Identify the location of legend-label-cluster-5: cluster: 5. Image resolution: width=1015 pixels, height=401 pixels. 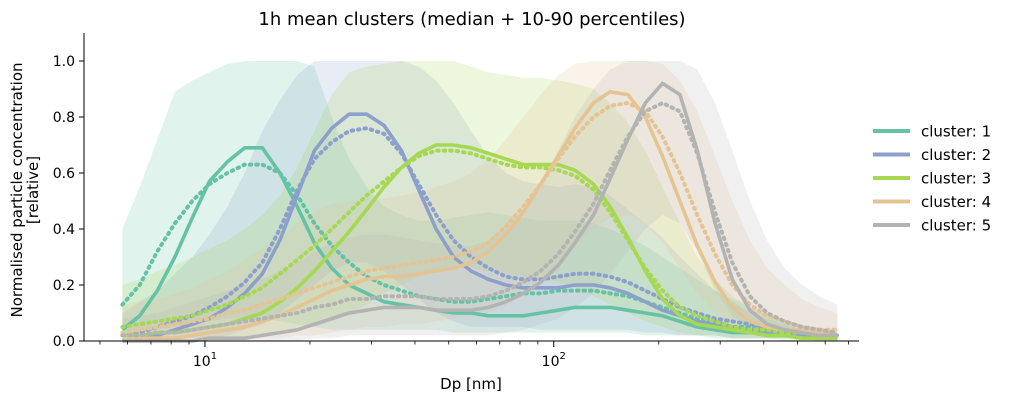
(956, 226).